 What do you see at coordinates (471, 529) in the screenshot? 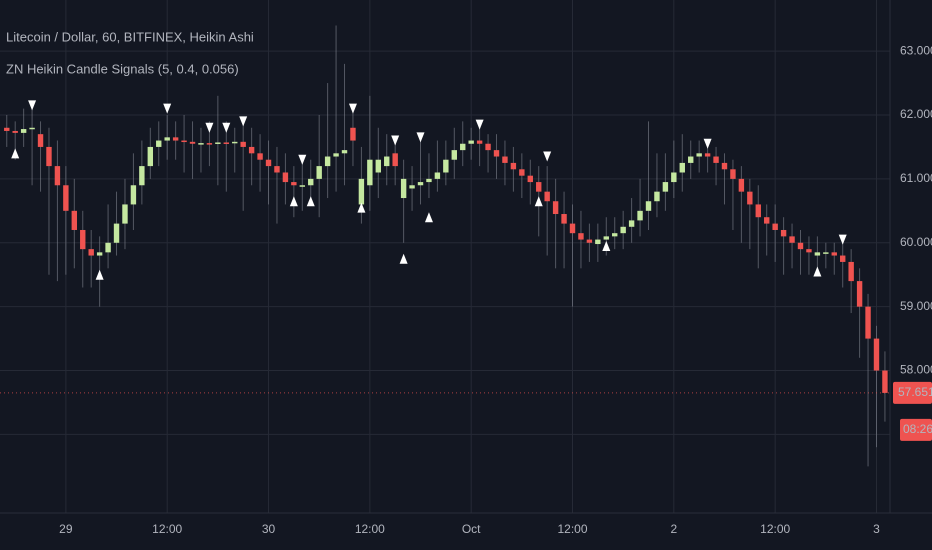
I see `x-tick-label: Oct` at bounding box center [471, 529].